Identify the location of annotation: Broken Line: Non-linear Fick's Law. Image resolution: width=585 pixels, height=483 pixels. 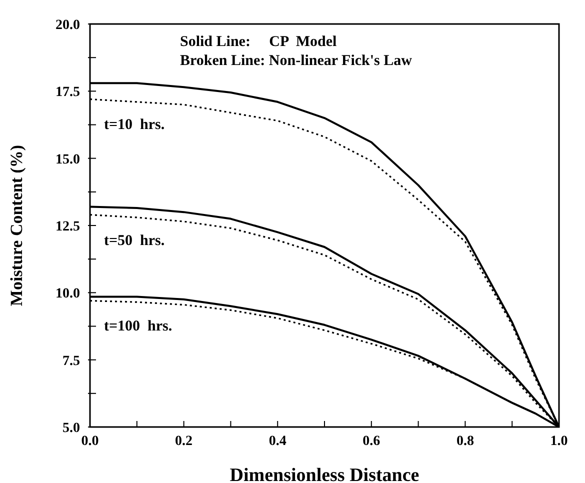
(296, 61).